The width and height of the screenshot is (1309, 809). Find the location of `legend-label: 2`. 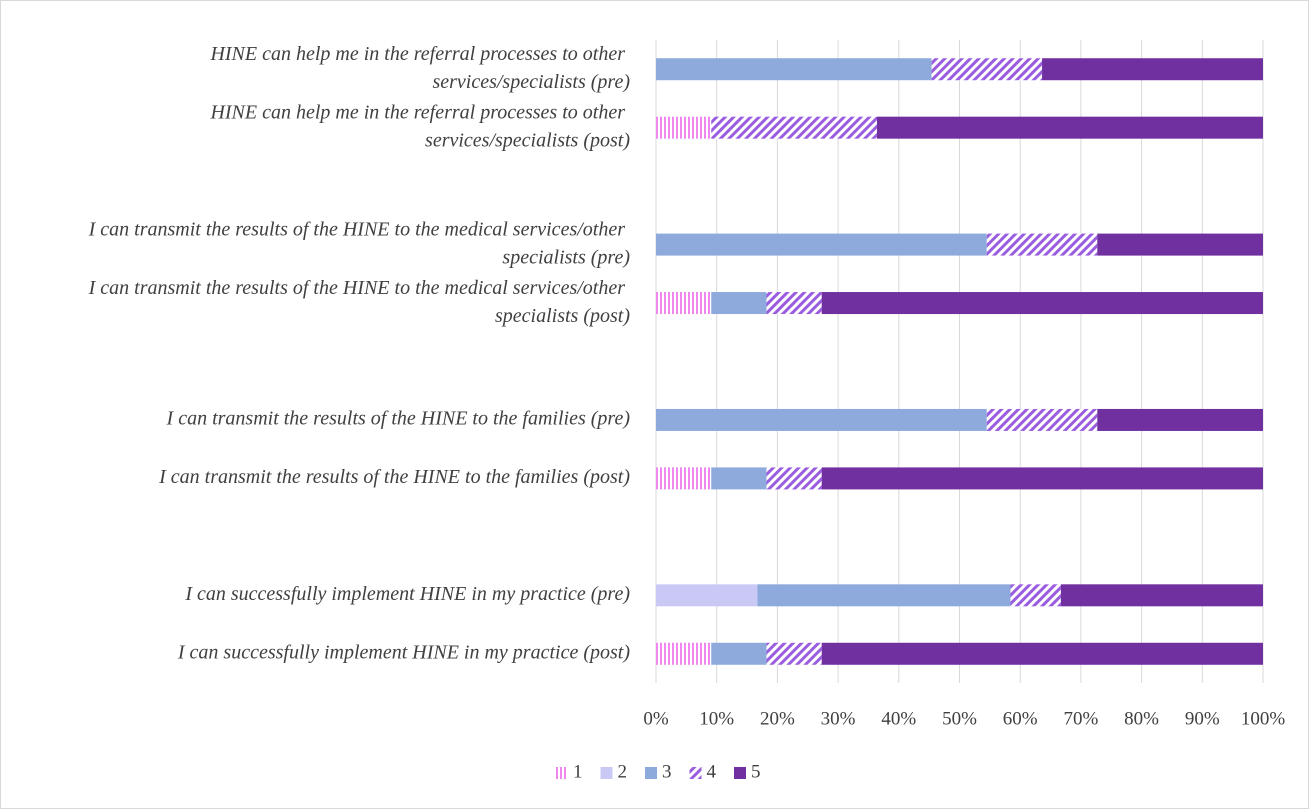

legend-label: 2 is located at coordinates (623, 771).